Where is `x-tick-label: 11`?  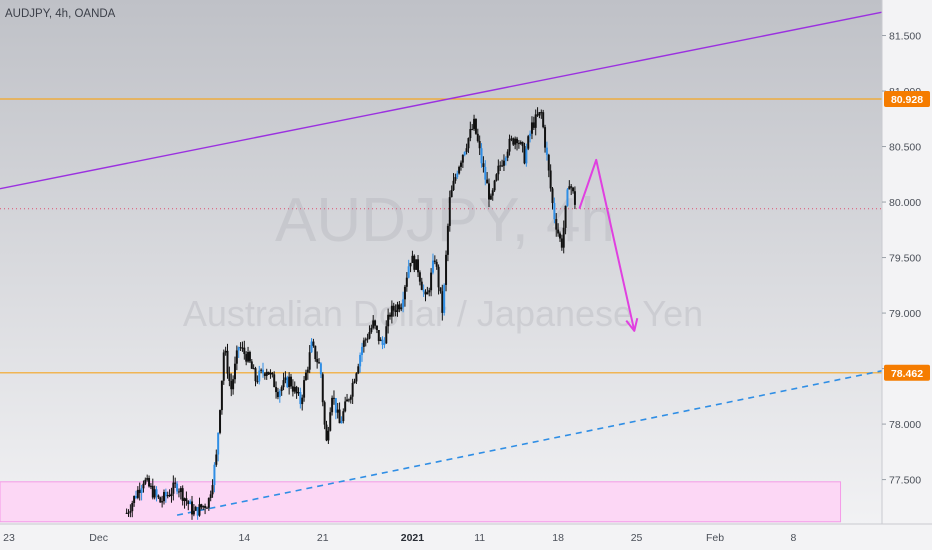
x-tick-label: 11 is located at coordinates (479, 538).